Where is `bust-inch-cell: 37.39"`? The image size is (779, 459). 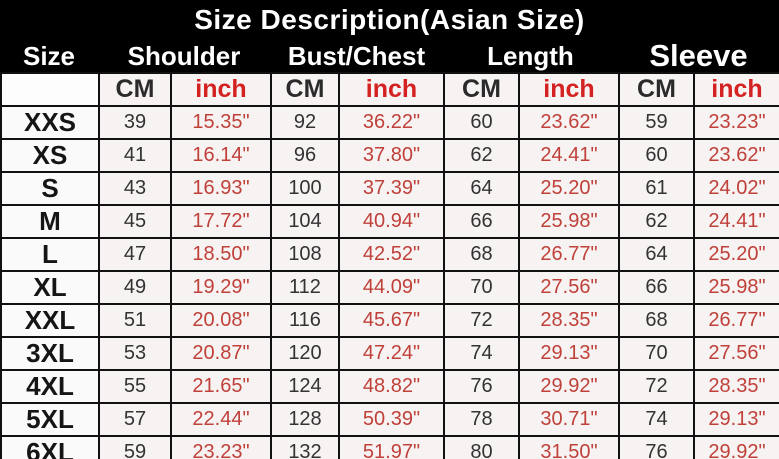 bust-inch-cell: 37.39" is located at coordinates (391, 188).